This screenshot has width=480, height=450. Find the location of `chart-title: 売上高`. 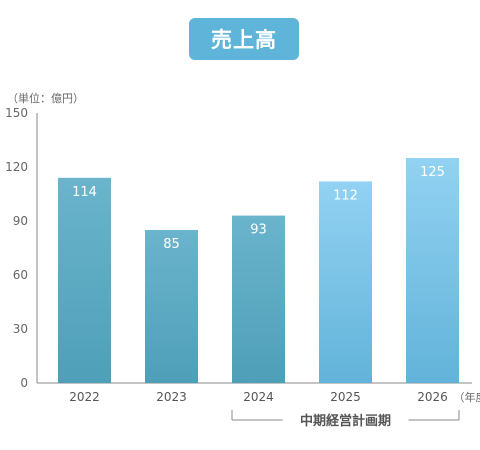

chart-title: 売上高 is located at coordinates (244, 40).